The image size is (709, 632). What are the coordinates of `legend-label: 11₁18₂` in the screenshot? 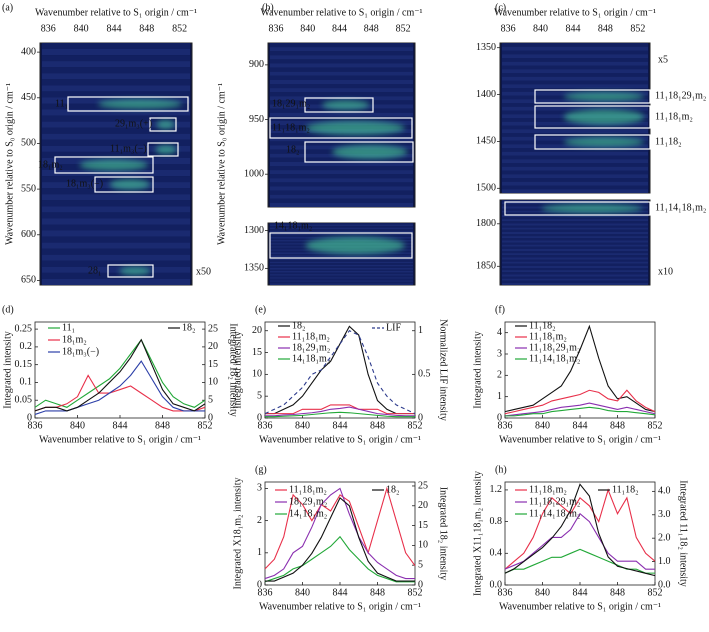 It's located at (625, 489).